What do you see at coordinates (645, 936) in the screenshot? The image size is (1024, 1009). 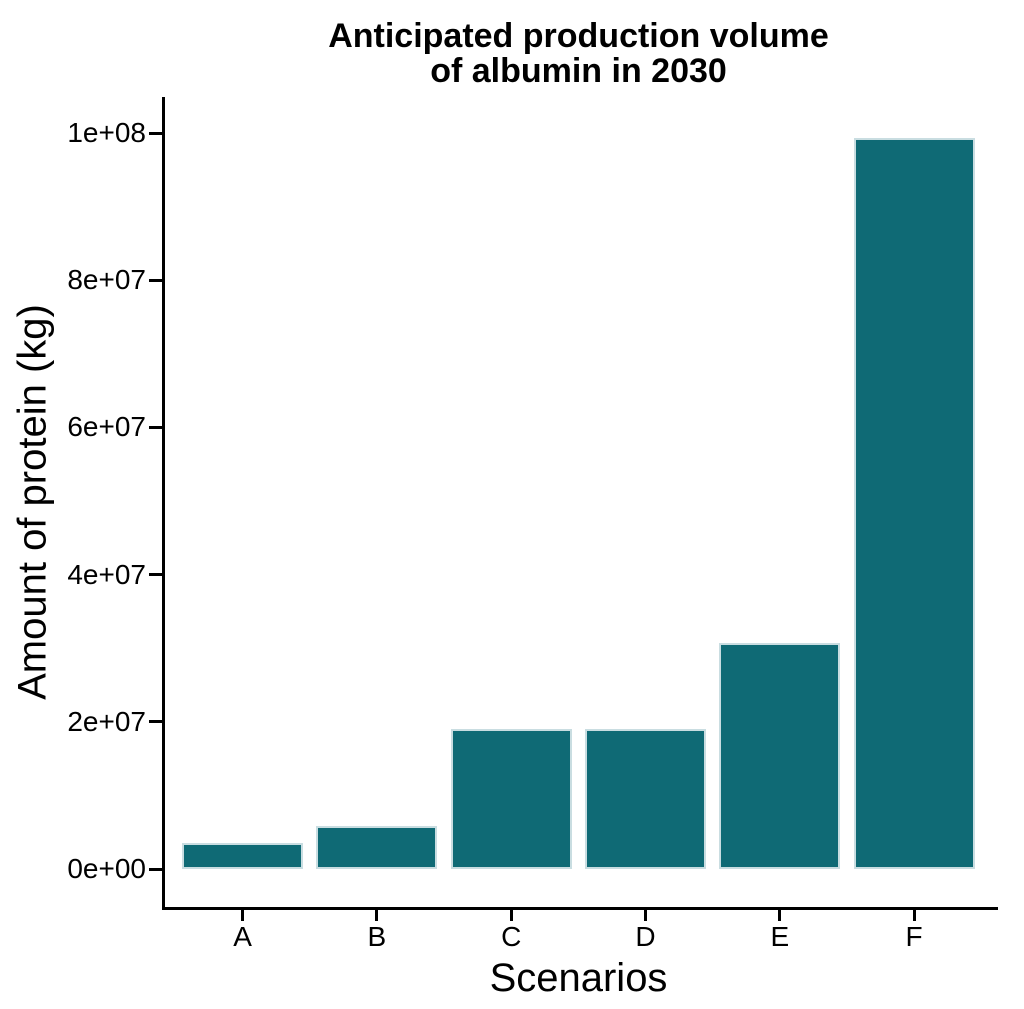 I see `x-tick-label: D` at bounding box center [645, 936].